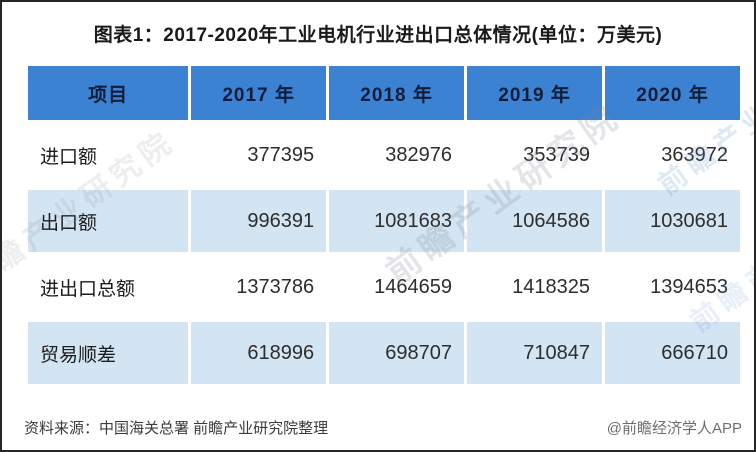  What do you see at coordinates (108, 155) in the screenshot?
I see `row-label: 进口额` at bounding box center [108, 155].